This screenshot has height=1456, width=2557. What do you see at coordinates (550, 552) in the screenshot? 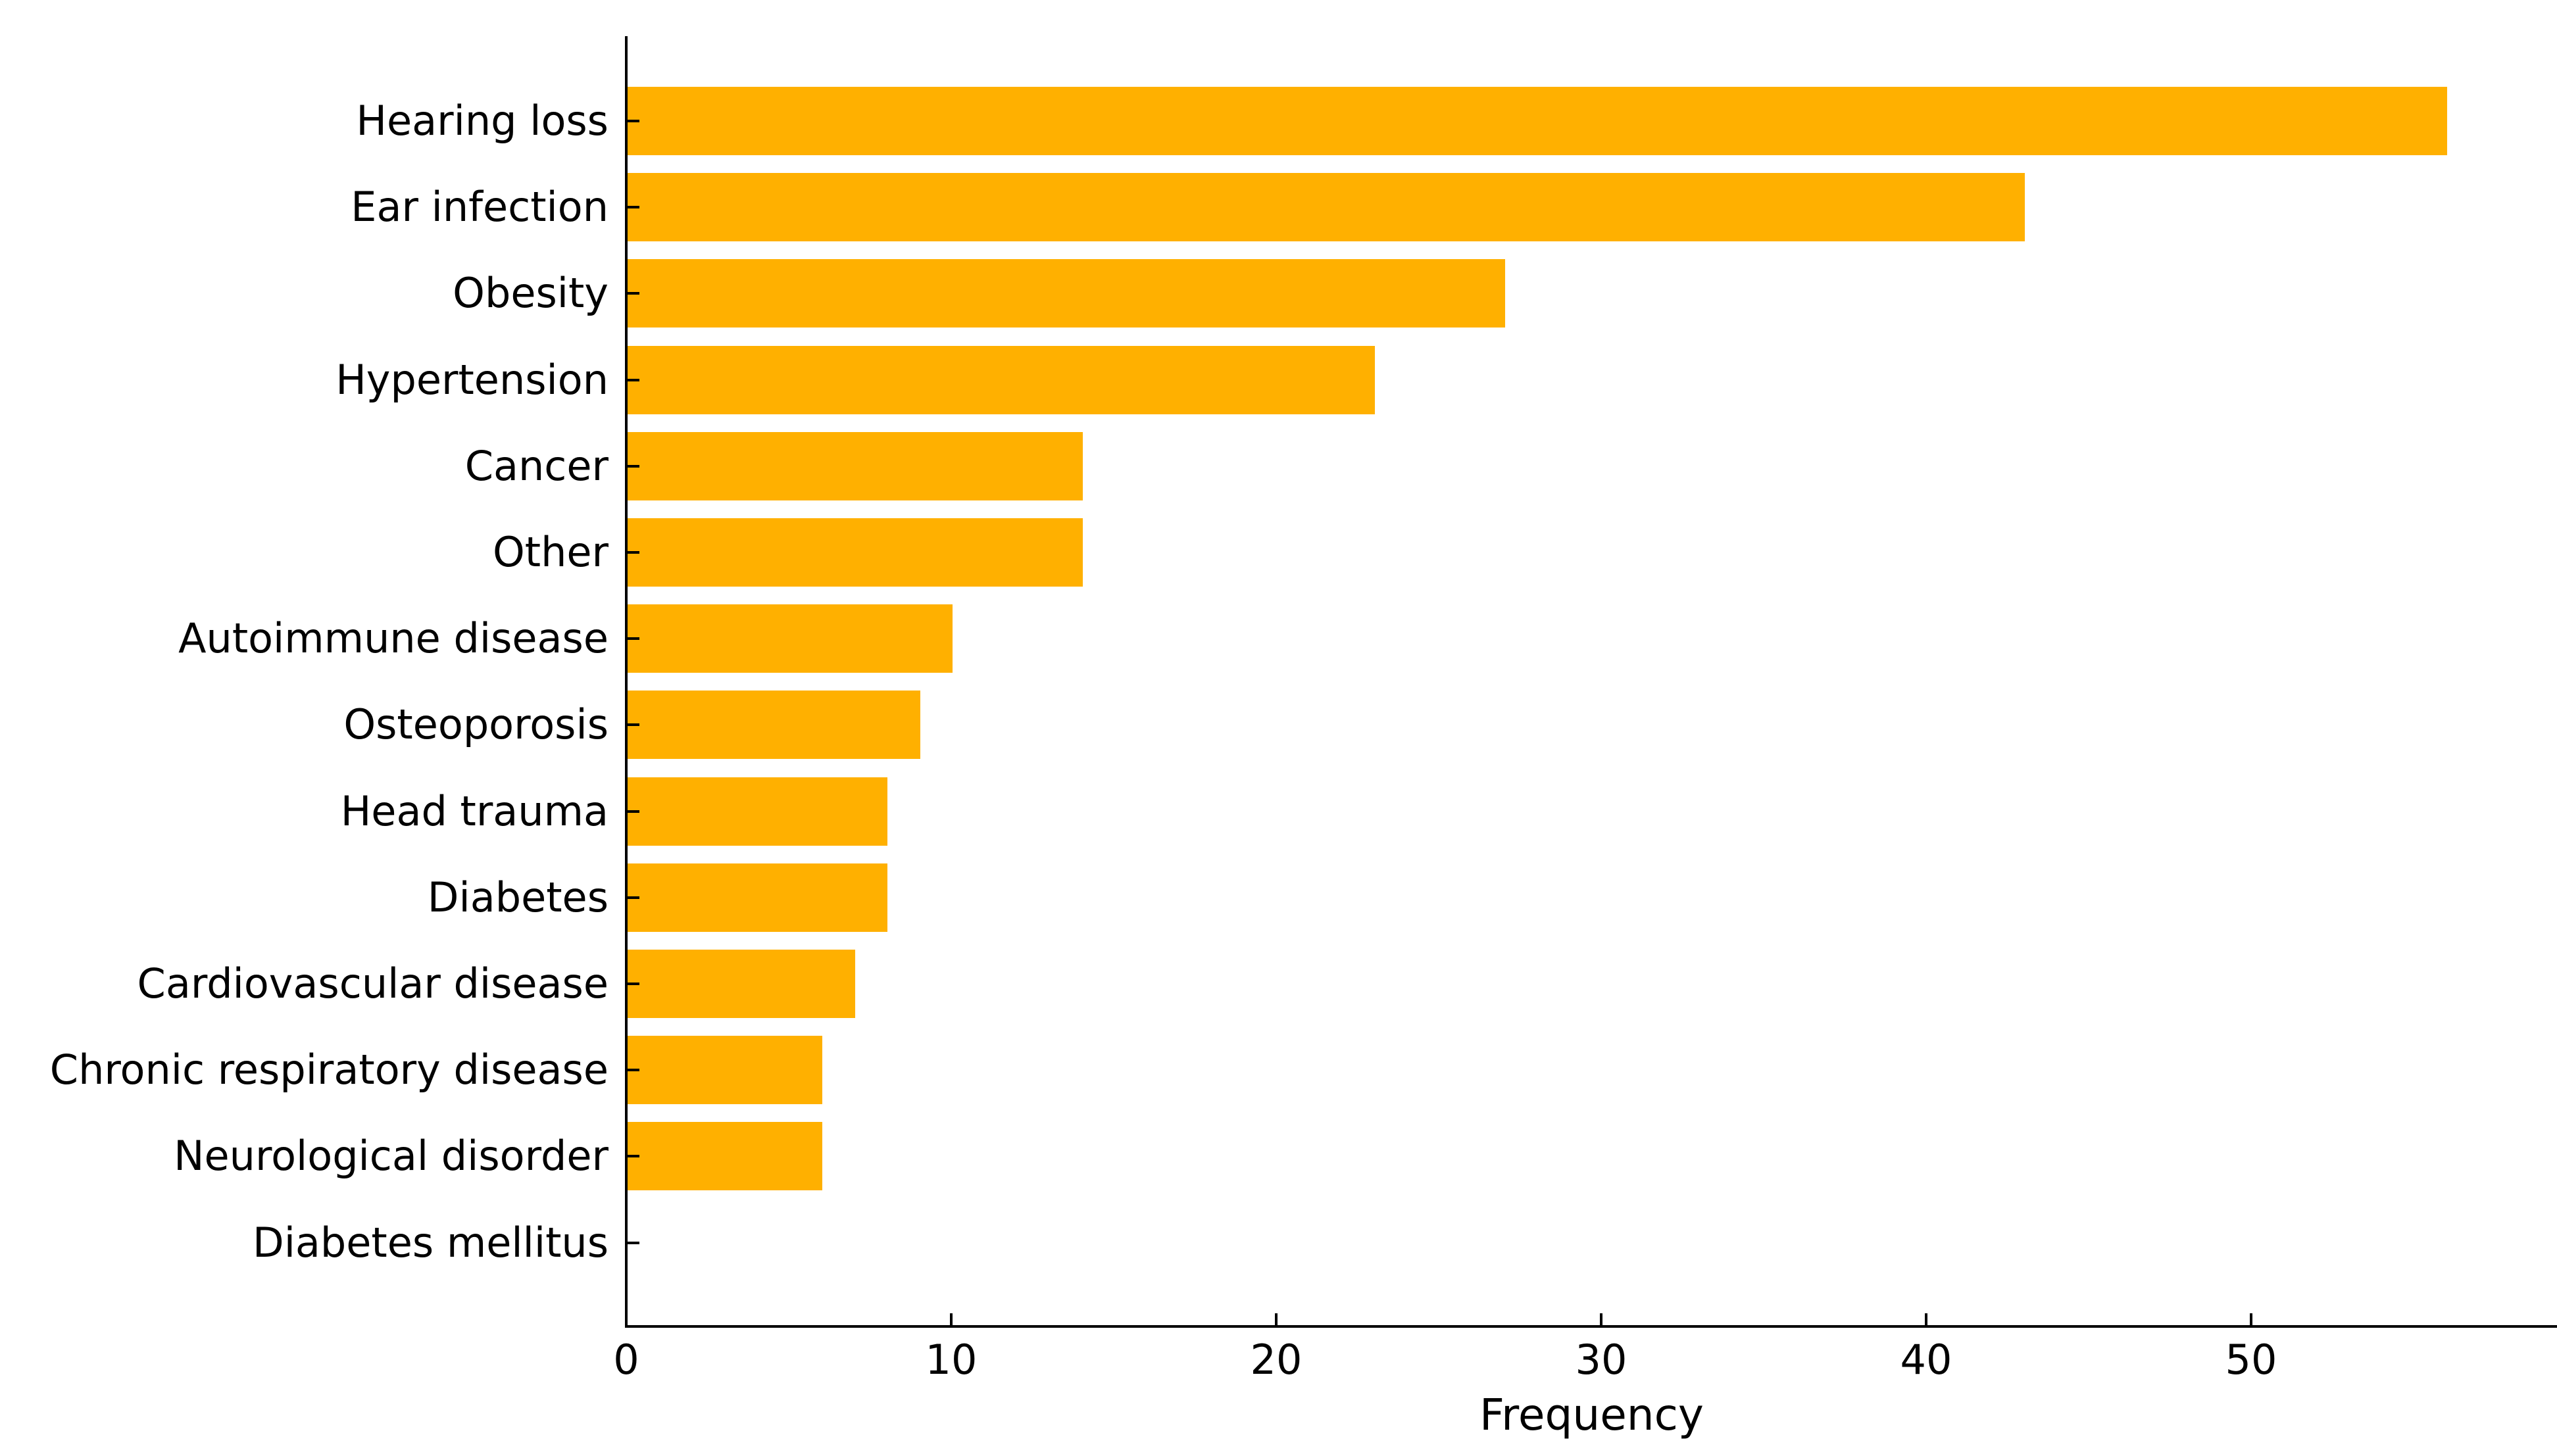
I see `y-tick-label: Other` at bounding box center [550, 552].